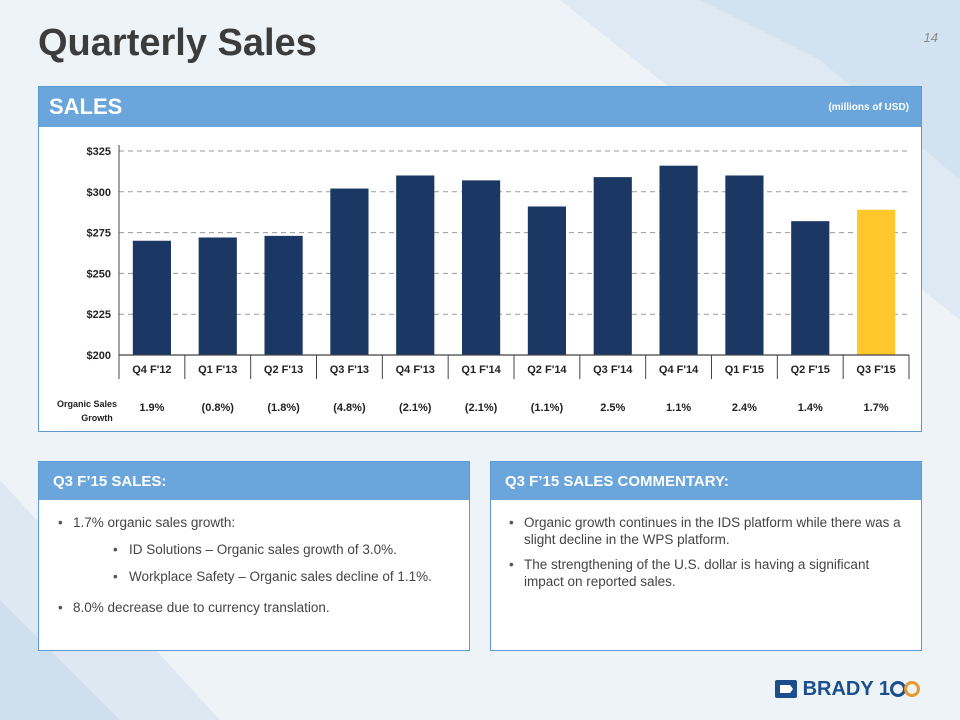  What do you see at coordinates (612, 408) in the screenshot?
I see `growth-value: 2.5%` at bounding box center [612, 408].